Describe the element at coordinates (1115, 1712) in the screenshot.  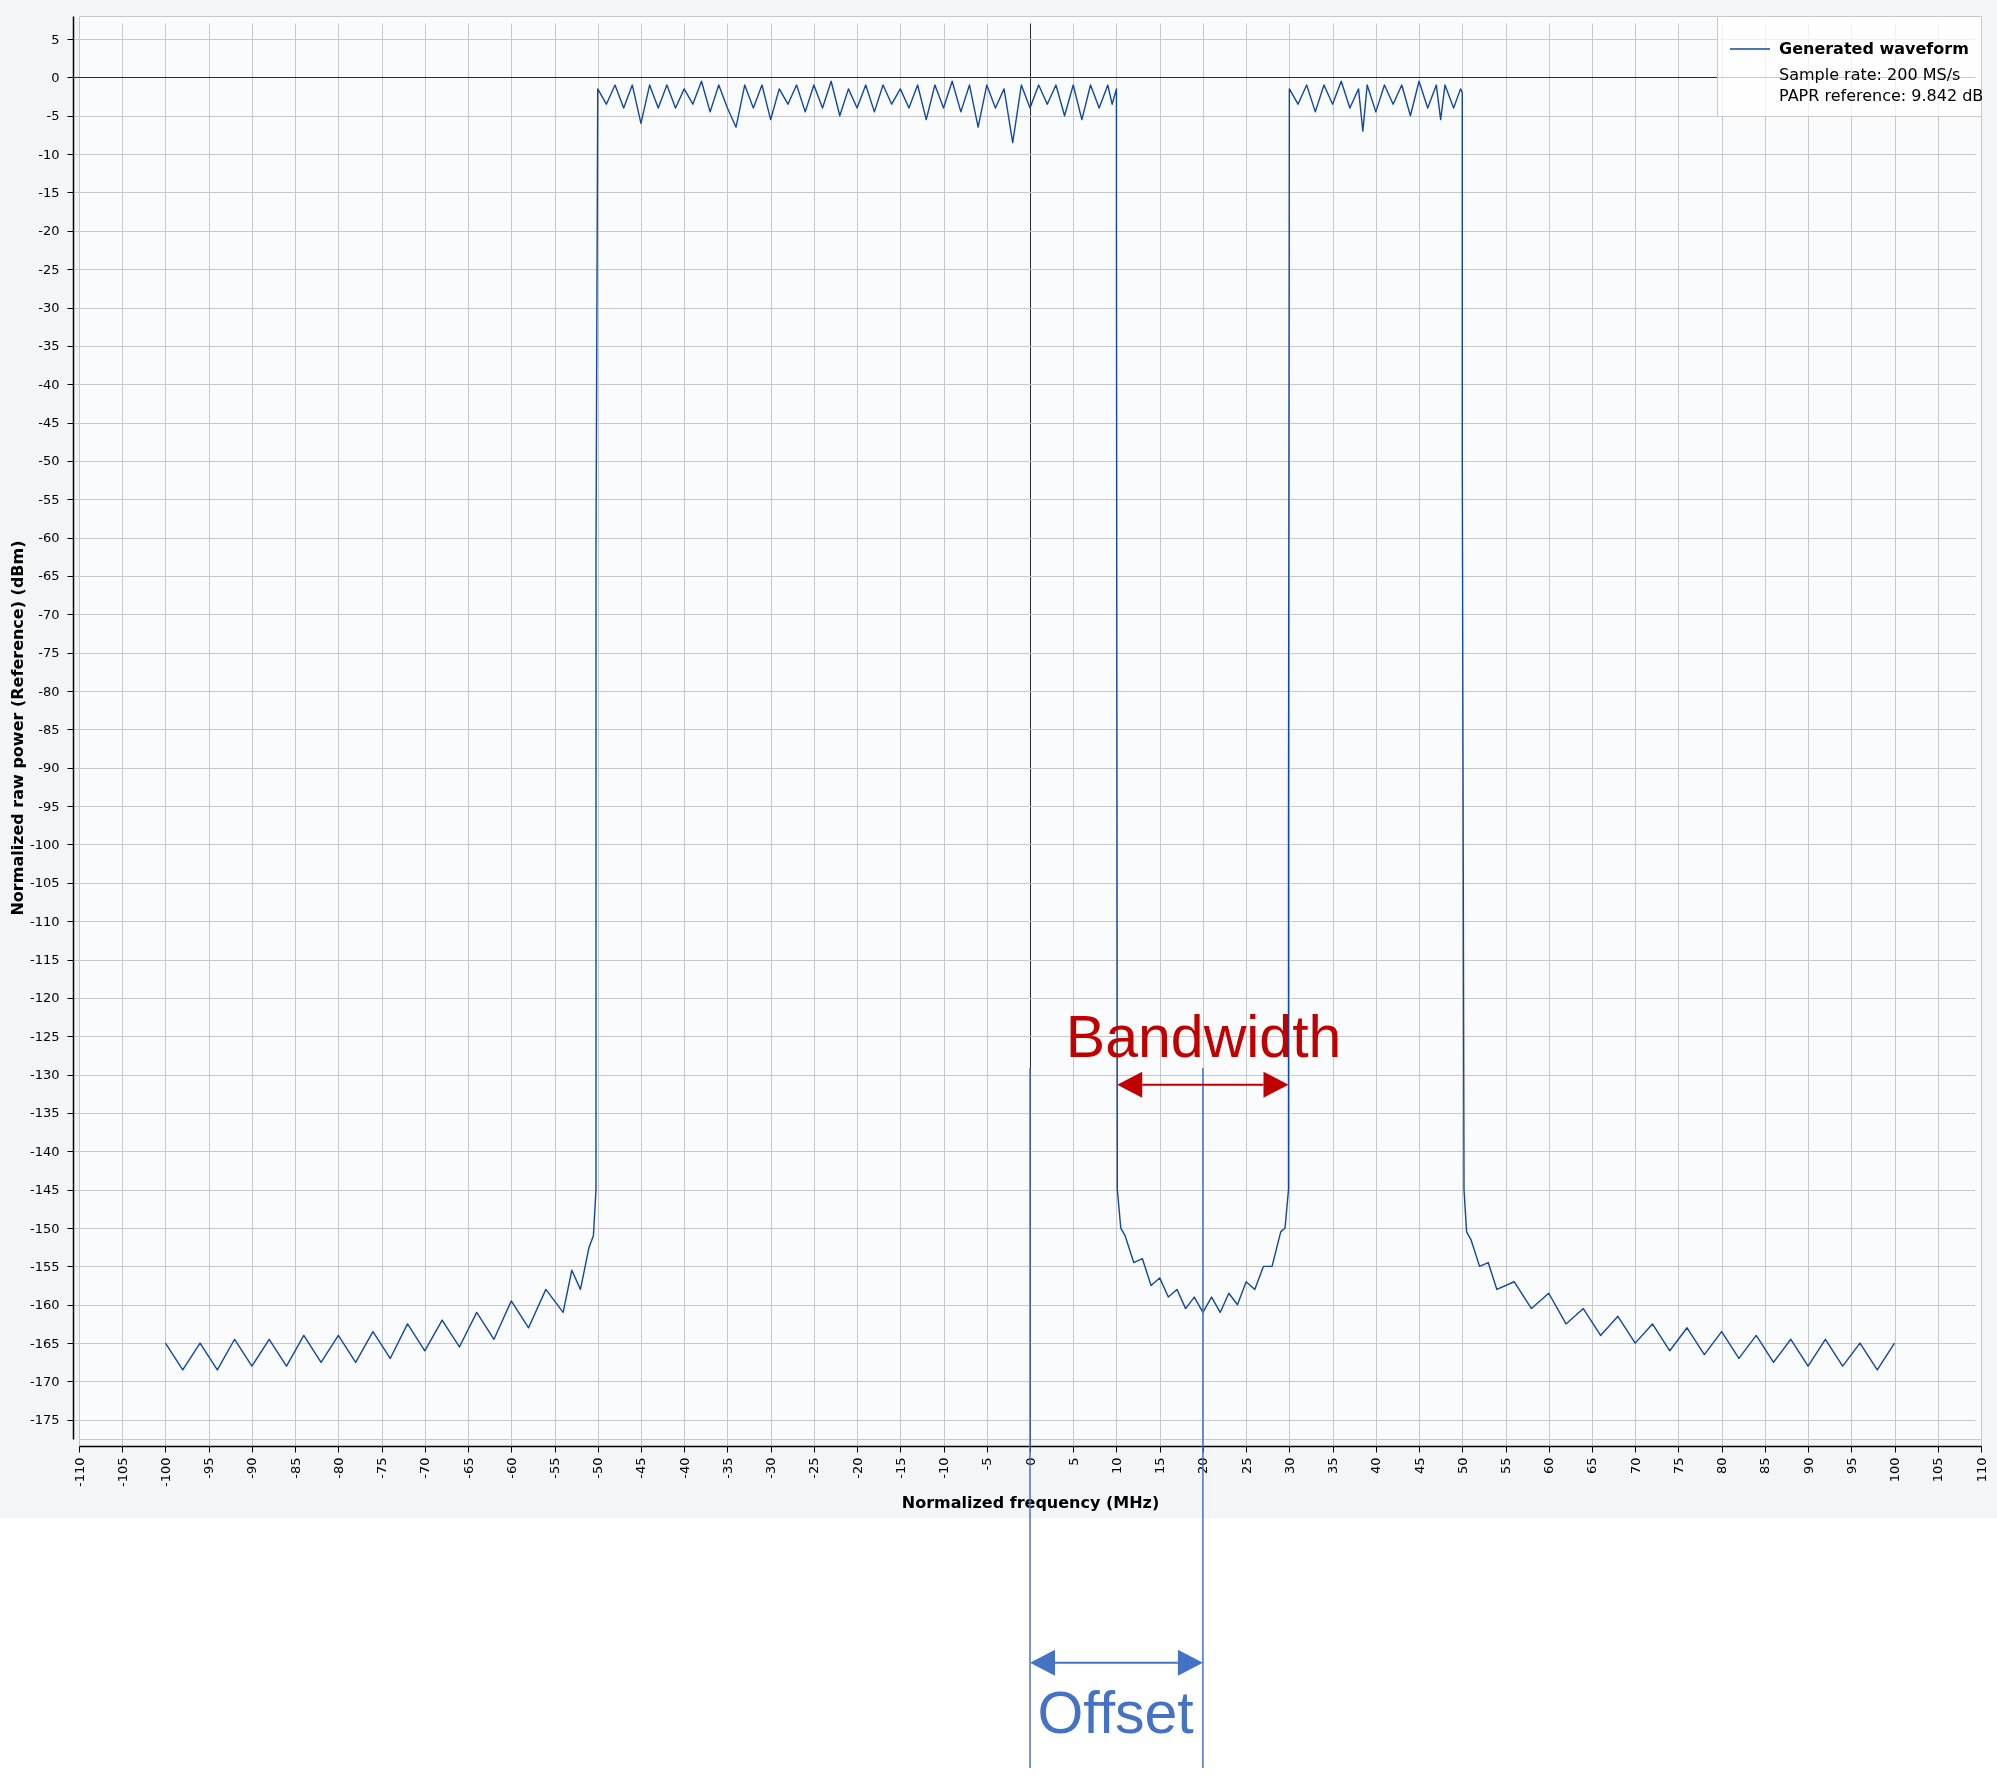
I see `text: Offset` at that location.